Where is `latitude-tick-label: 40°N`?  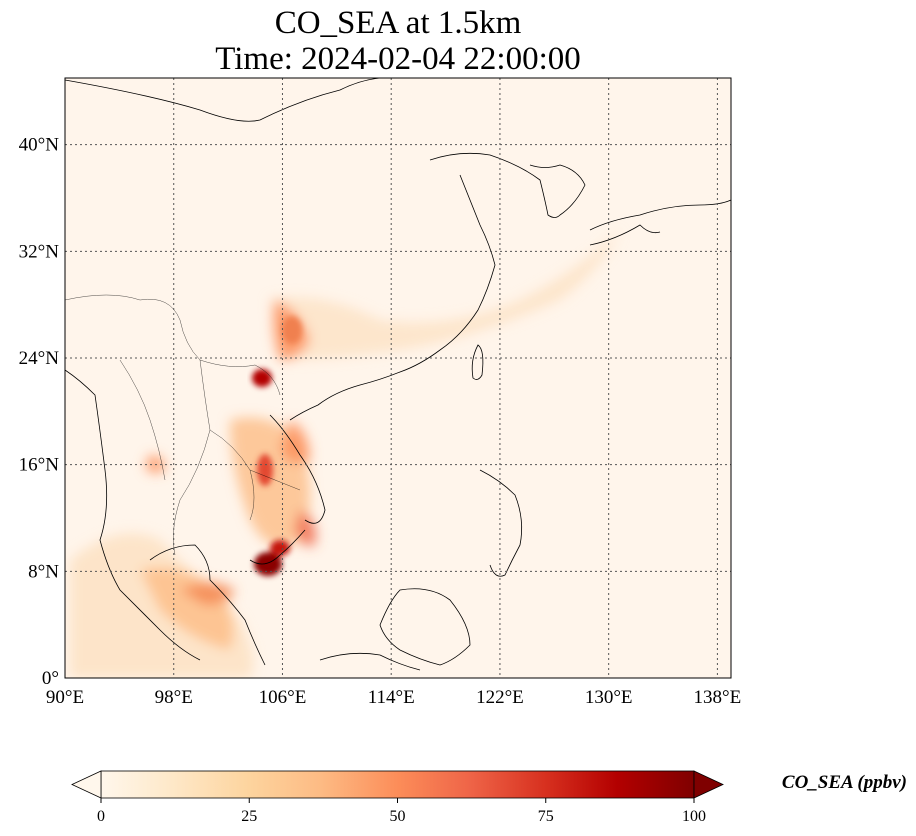
latitude-tick-label: 40°N is located at coordinates (39, 145).